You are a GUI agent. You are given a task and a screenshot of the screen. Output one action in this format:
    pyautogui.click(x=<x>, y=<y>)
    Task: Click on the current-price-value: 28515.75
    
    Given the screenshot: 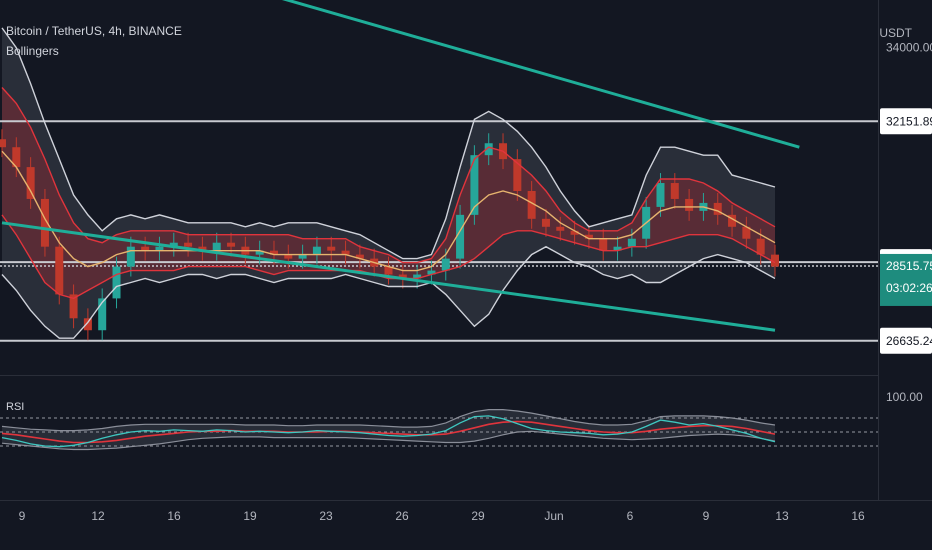 What is the action you would take?
    pyautogui.click(x=909, y=266)
    